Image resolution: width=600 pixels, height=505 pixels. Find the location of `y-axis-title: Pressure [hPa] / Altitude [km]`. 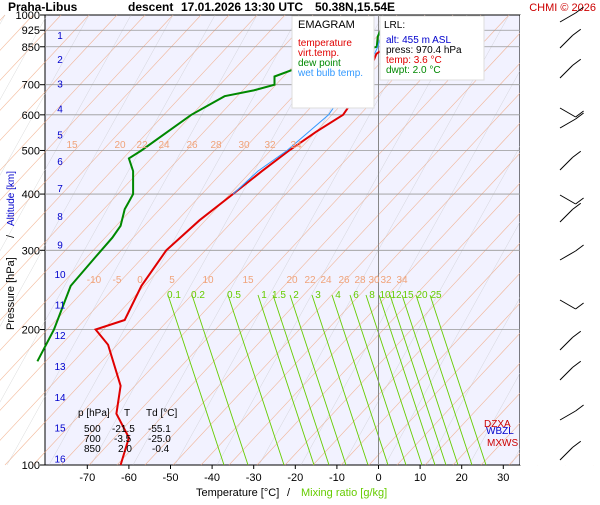

y-axis-title: Pressure [hPa] / Altitude [km] is located at coordinates (11, 250).